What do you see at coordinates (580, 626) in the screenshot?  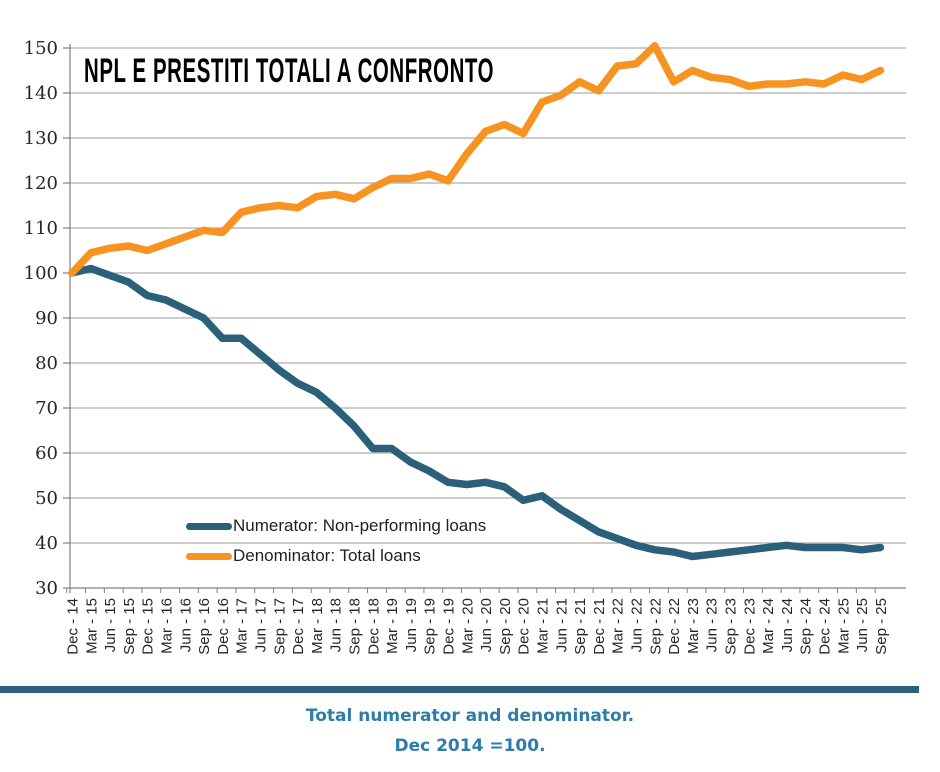 I see `x-axis-label: Sep - 21` at bounding box center [580, 626].